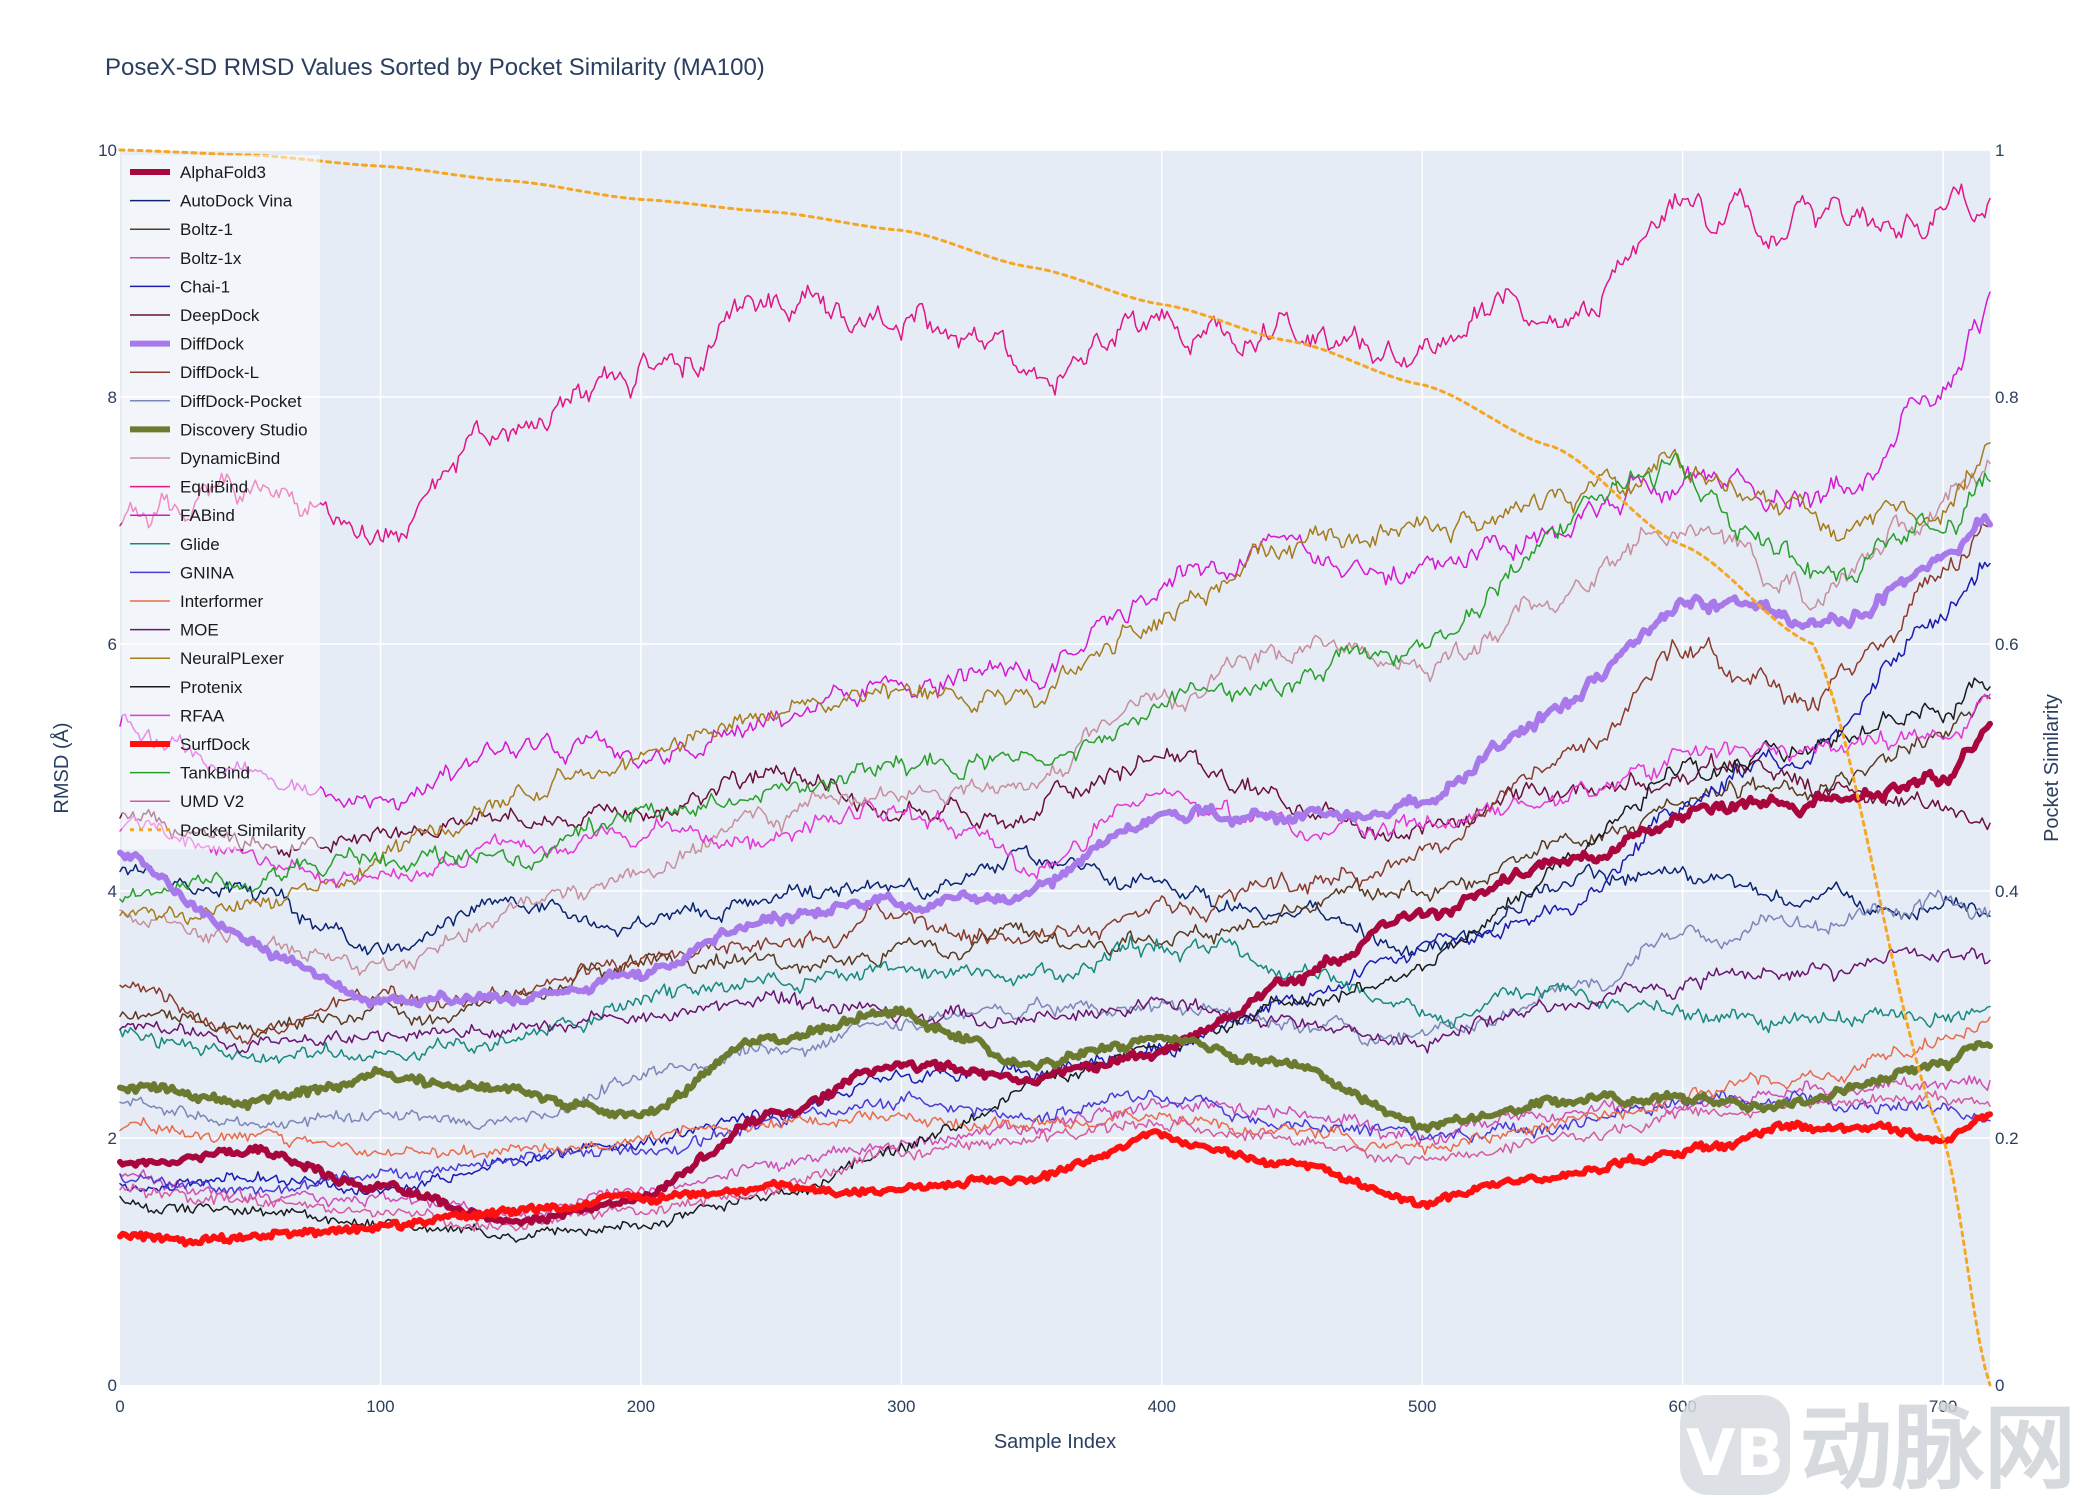  What do you see at coordinates (202, 715) in the screenshot?
I see `legend-label: RFAA` at bounding box center [202, 715].